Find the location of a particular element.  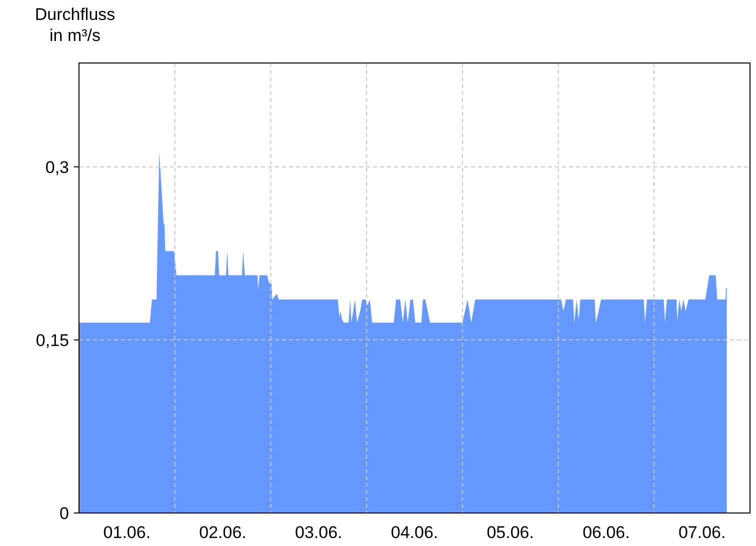

x-tick-label: 05.06. is located at coordinates (510, 532).